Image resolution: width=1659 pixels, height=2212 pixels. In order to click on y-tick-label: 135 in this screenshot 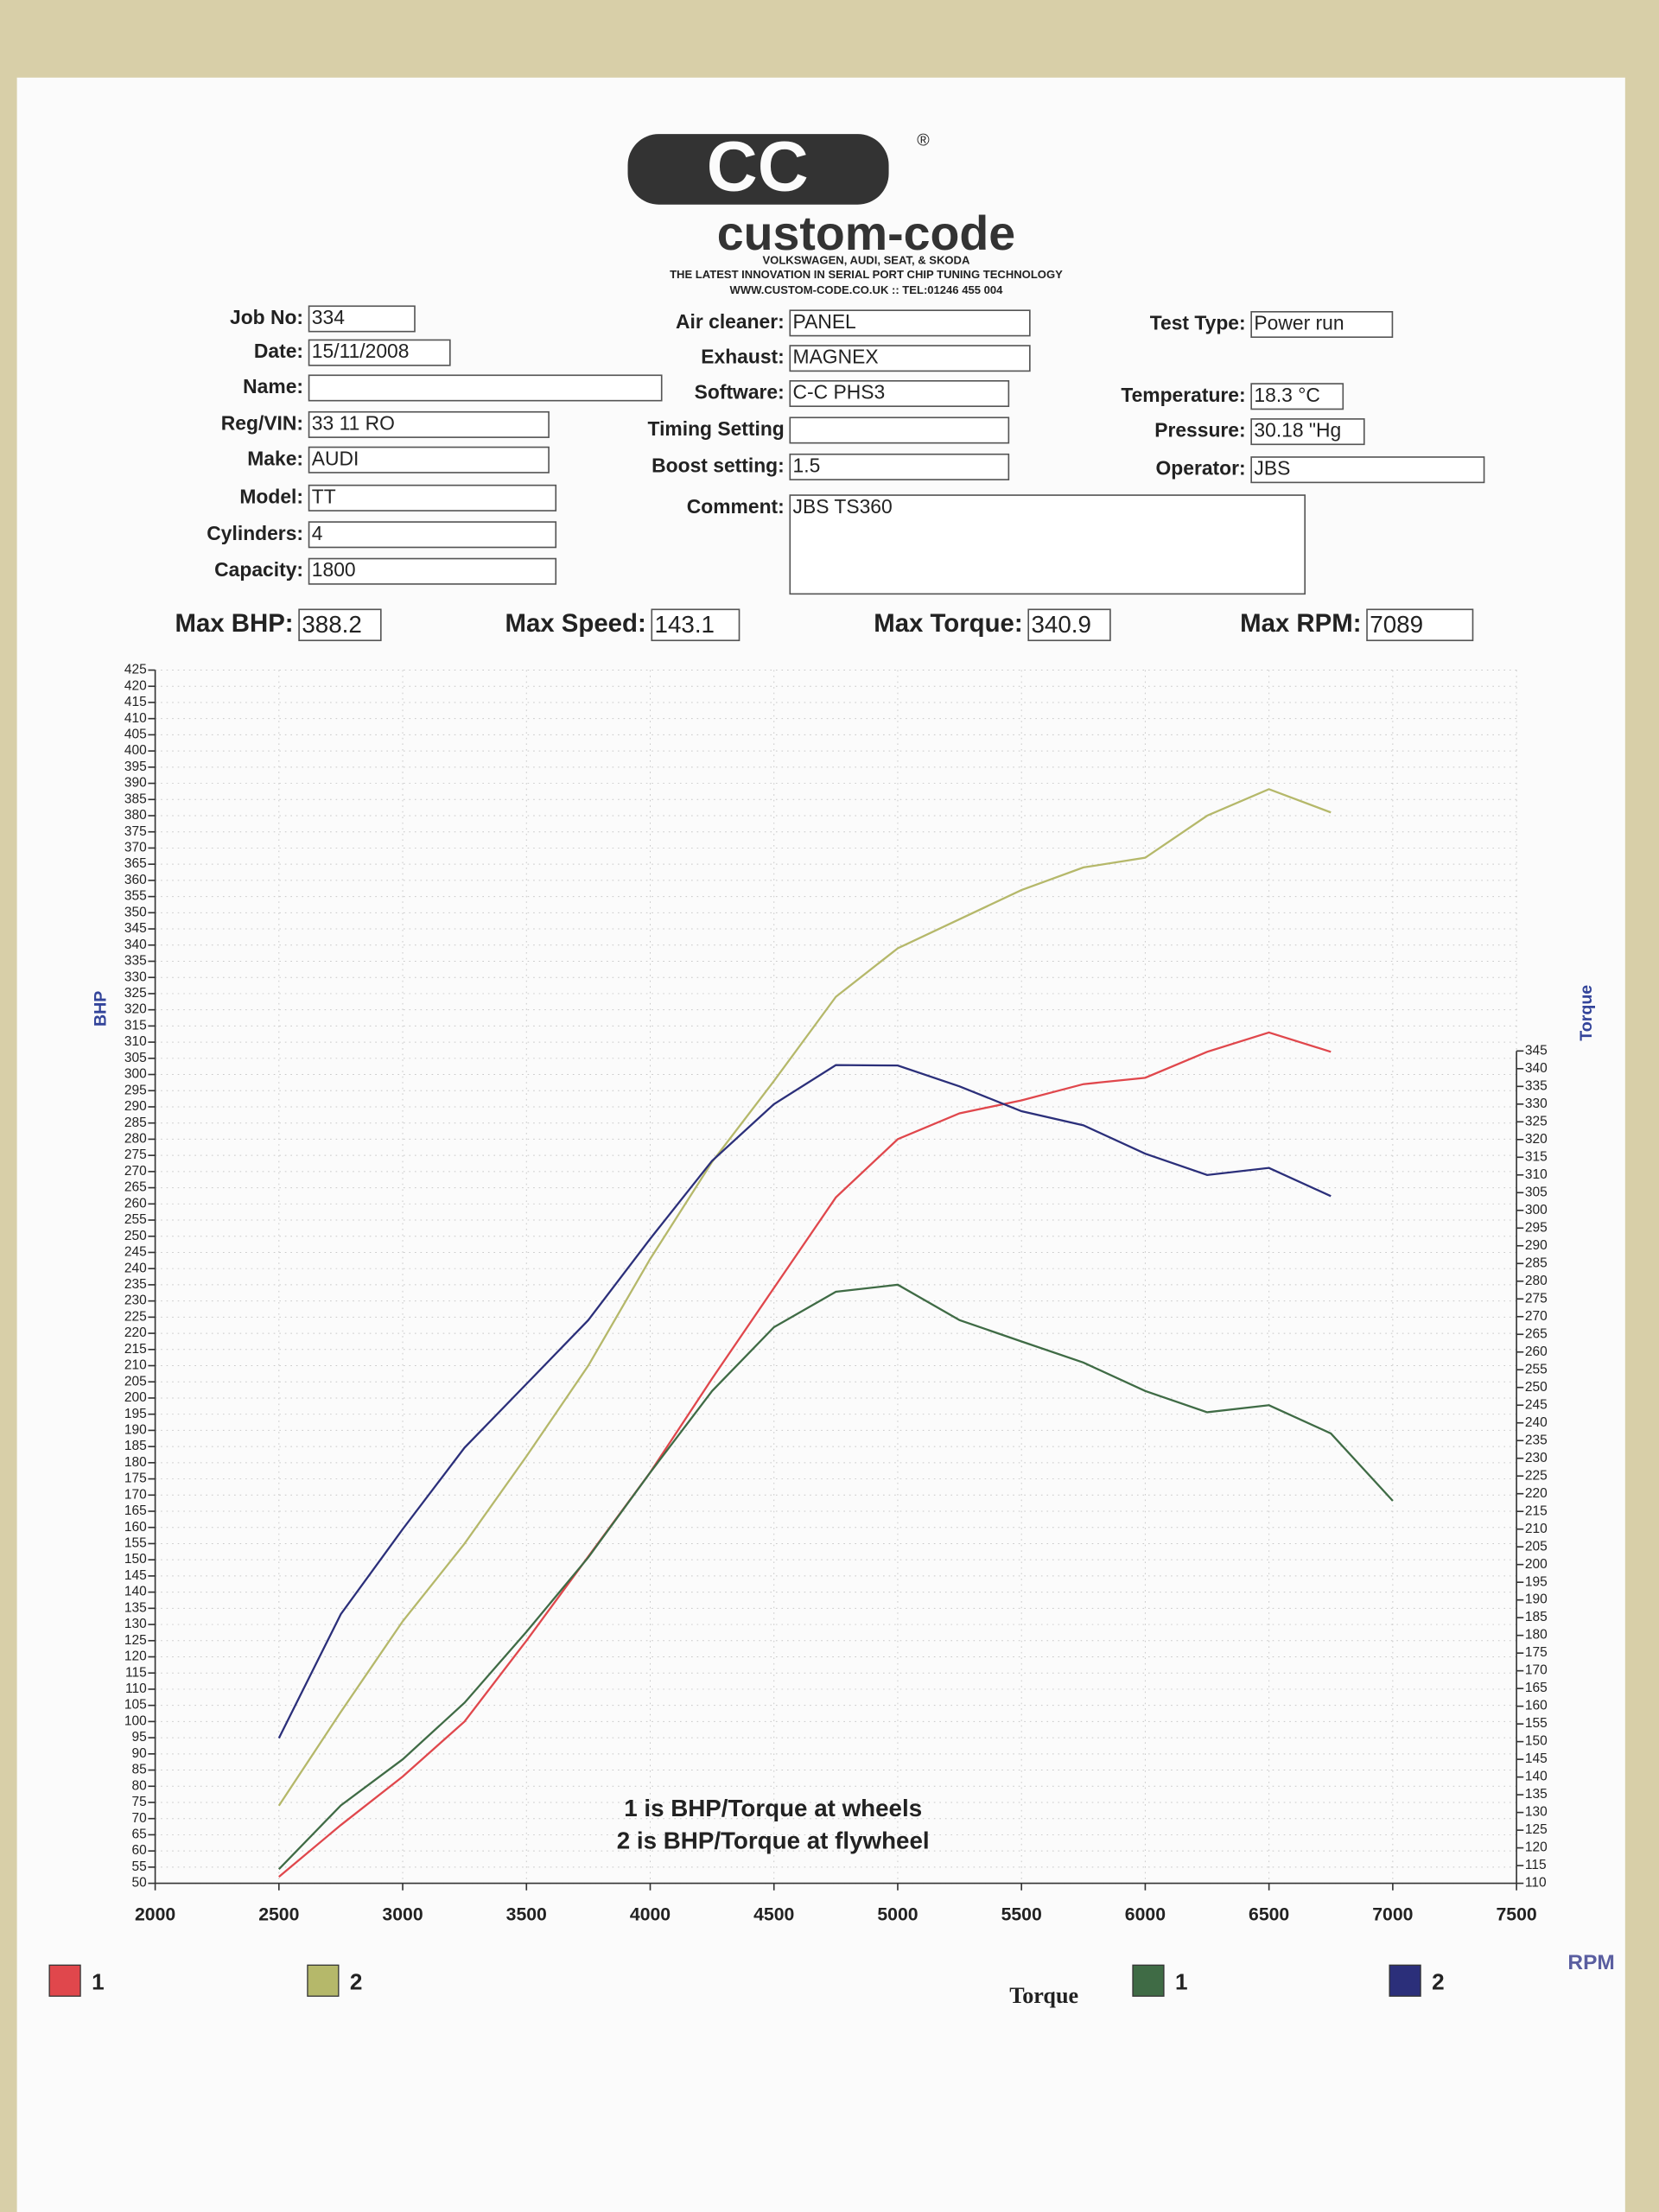, I will do `click(135, 1607)`.